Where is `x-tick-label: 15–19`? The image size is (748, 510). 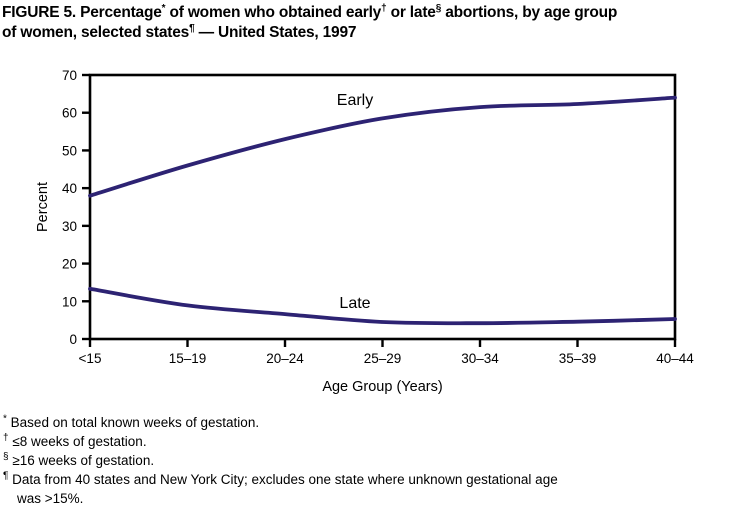
x-tick-label: 15–19 is located at coordinates (188, 358).